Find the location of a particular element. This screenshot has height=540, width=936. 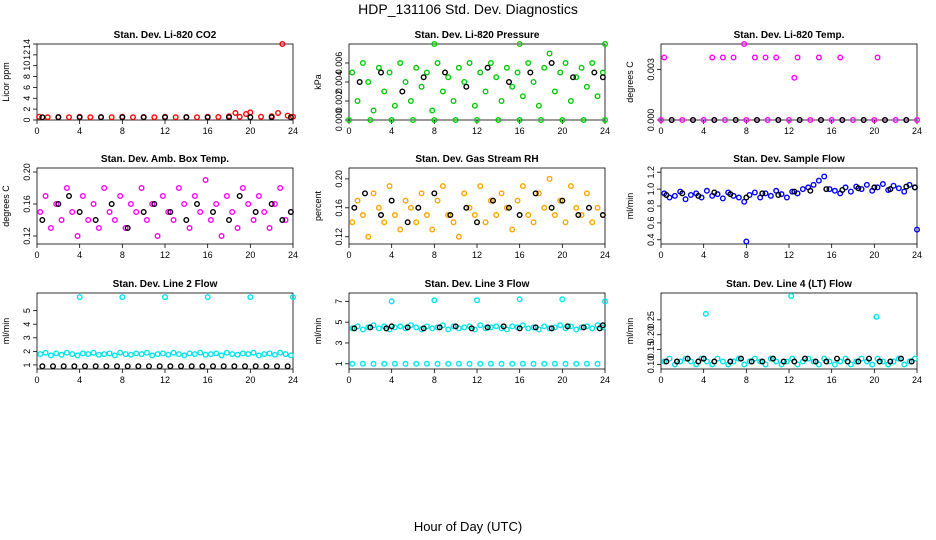

y-tick-label: 0.8 is located at coordinates (651, 206).